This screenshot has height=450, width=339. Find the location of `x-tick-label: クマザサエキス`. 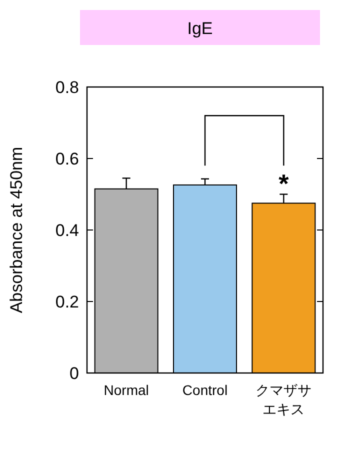

x-tick-label: クマザサエキス is located at coordinates (284, 399).